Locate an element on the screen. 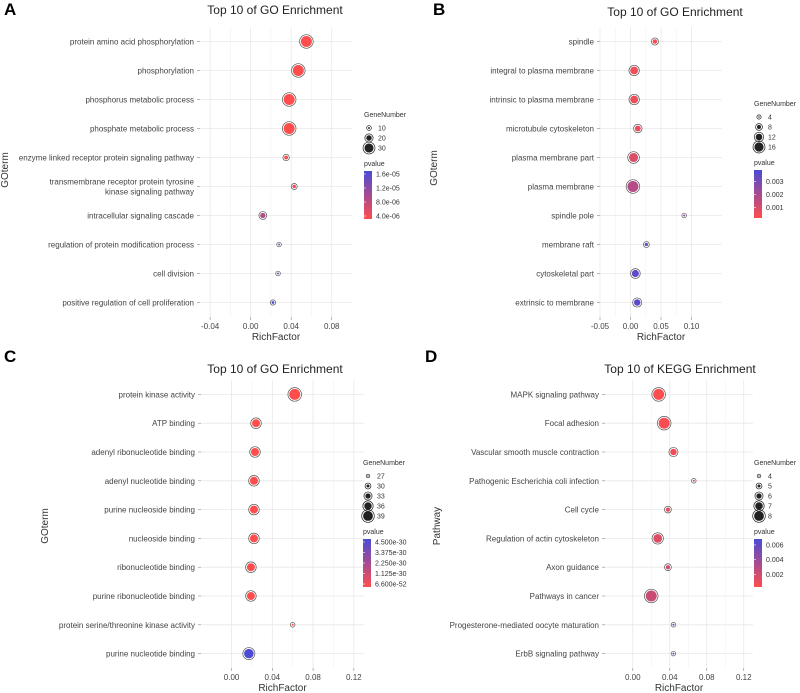 The width and height of the screenshot is (800, 693). size-legend-label: 16 is located at coordinates (772, 148).